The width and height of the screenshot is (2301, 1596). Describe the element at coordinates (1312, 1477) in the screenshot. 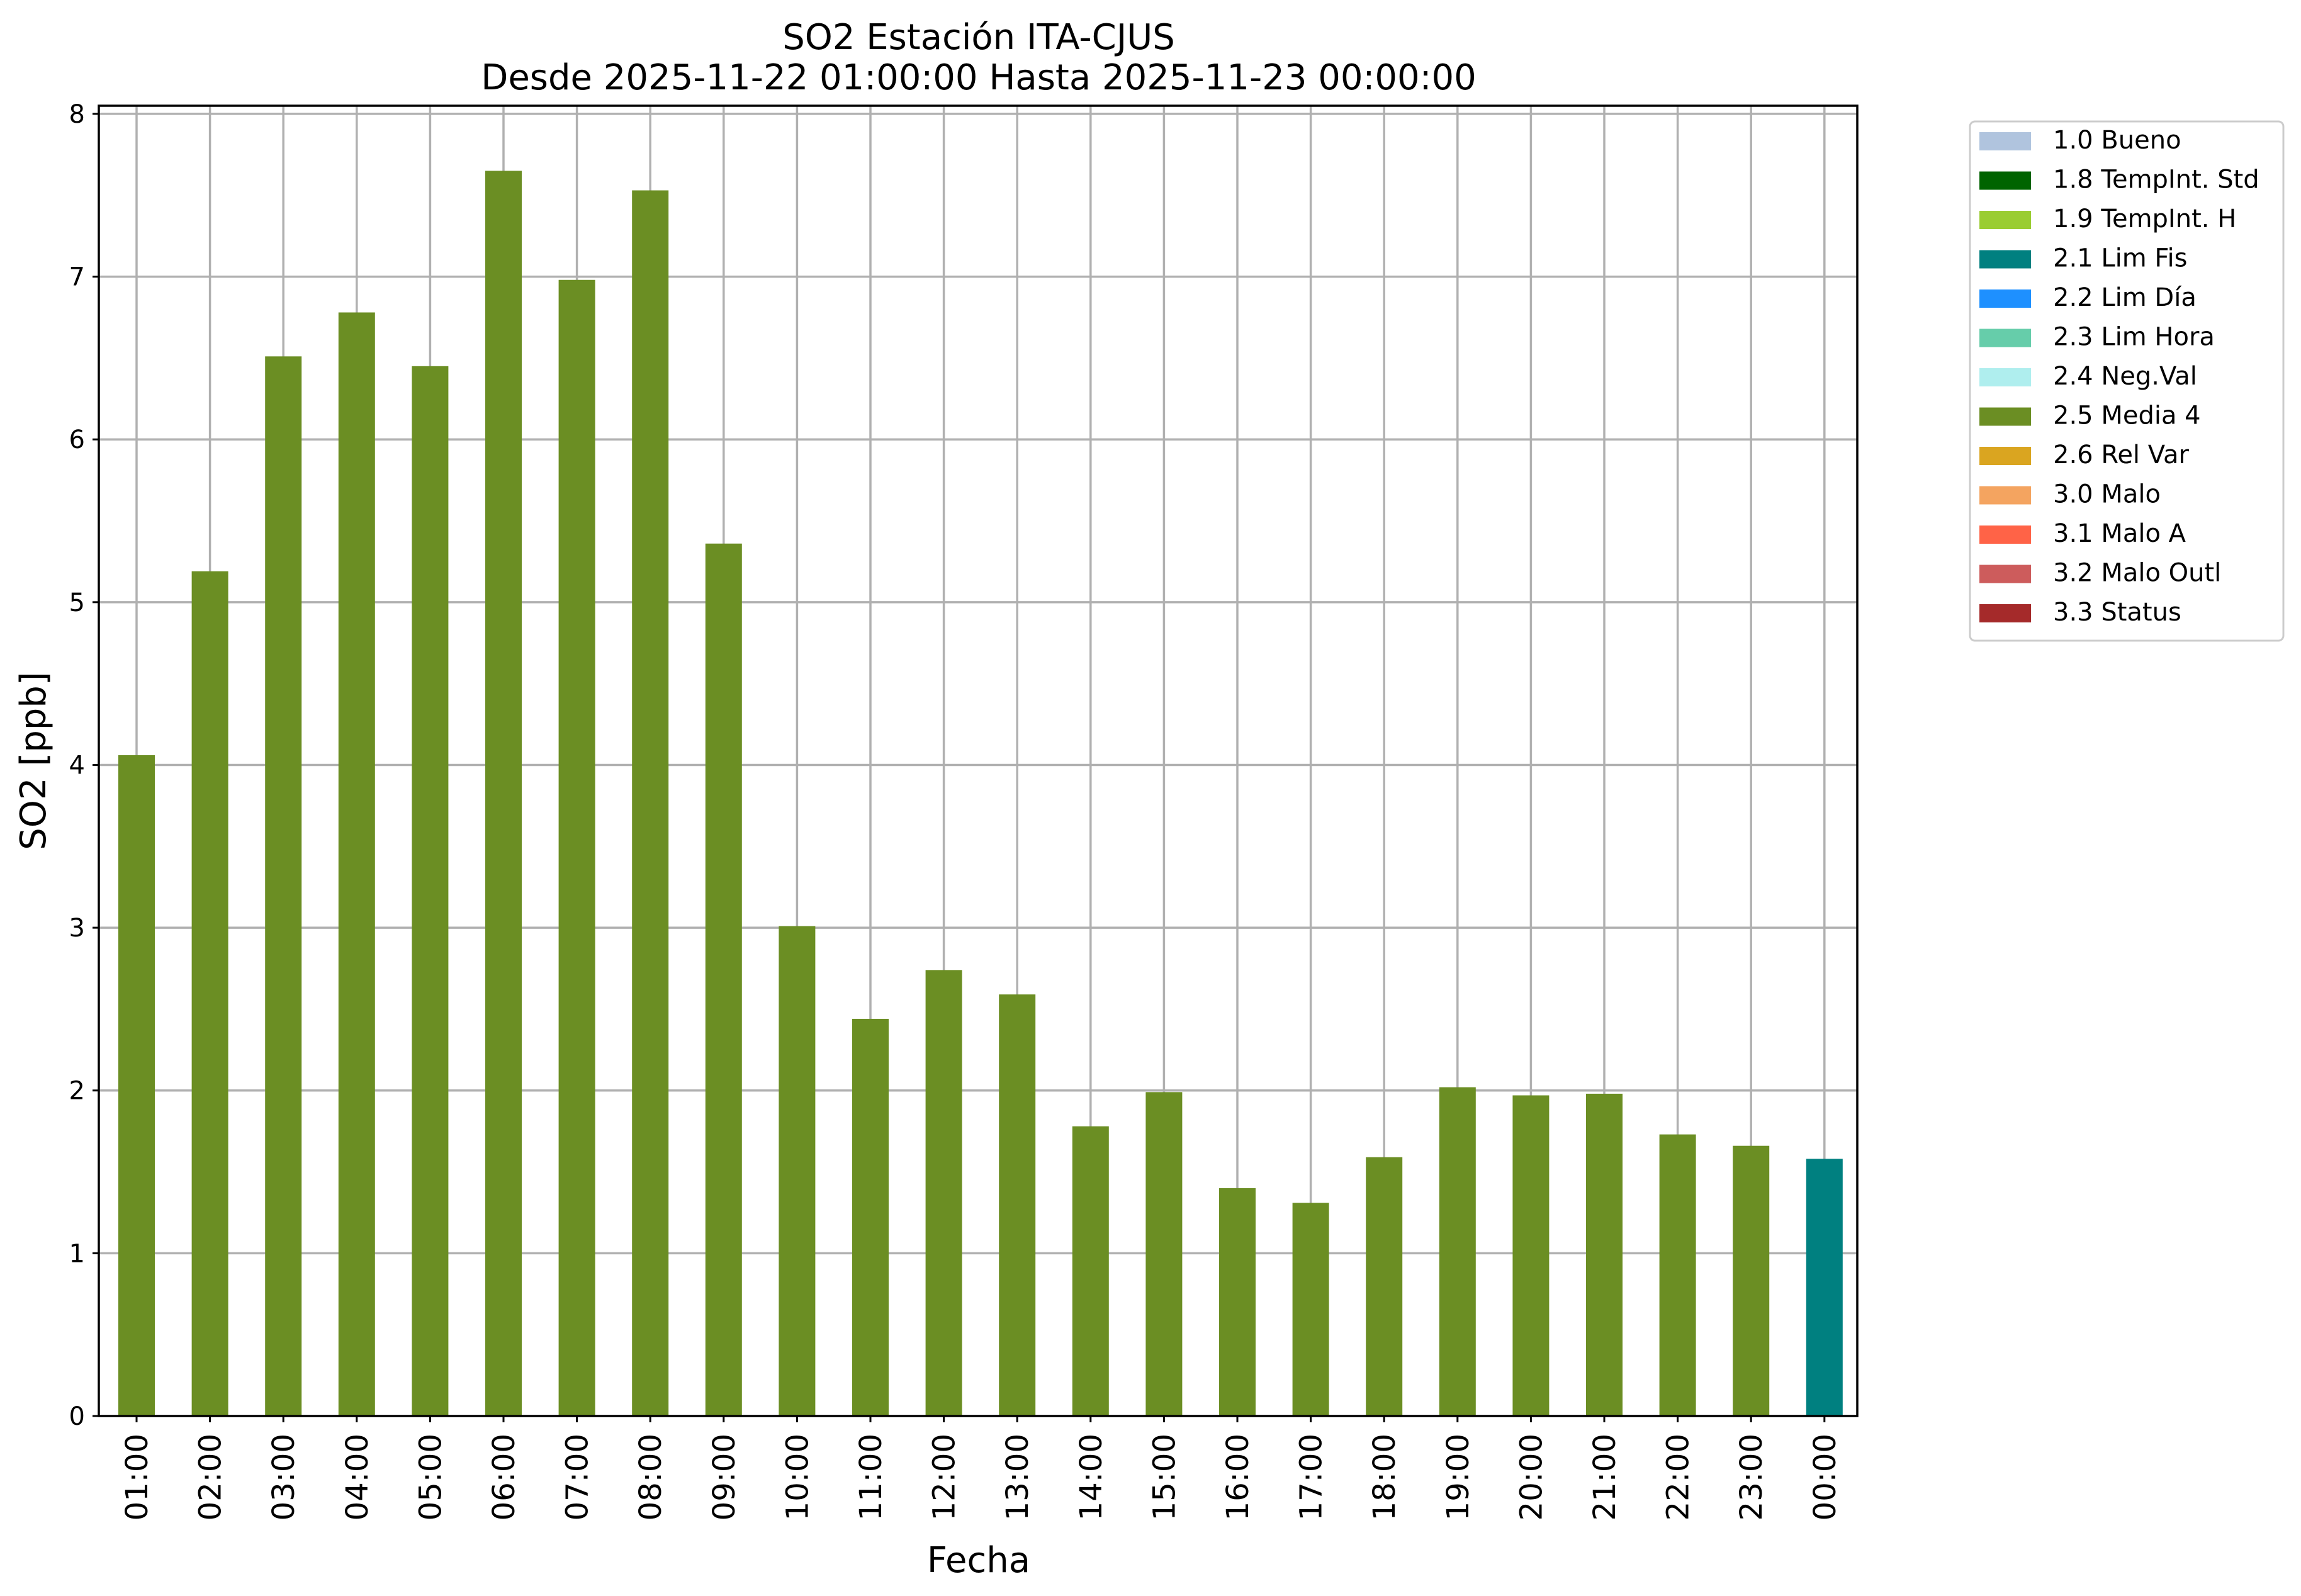

I see `x-tick-label: 17:00` at that location.